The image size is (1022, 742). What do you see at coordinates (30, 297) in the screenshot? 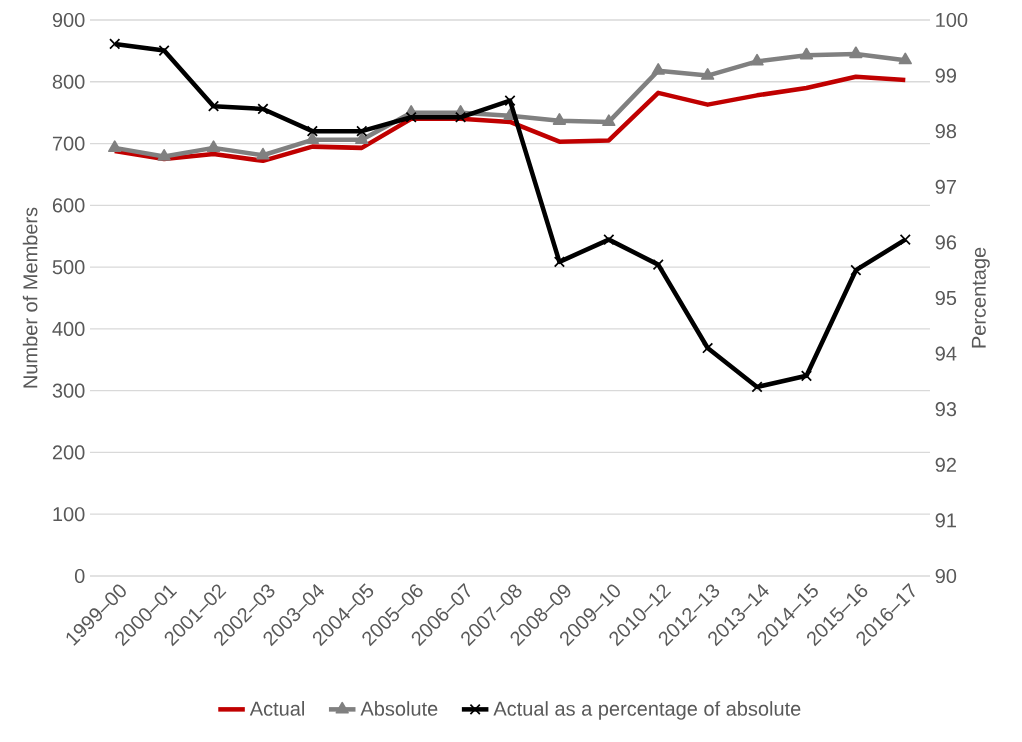
I see `y-axis-title: Number of Members` at bounding box center [30, 297].